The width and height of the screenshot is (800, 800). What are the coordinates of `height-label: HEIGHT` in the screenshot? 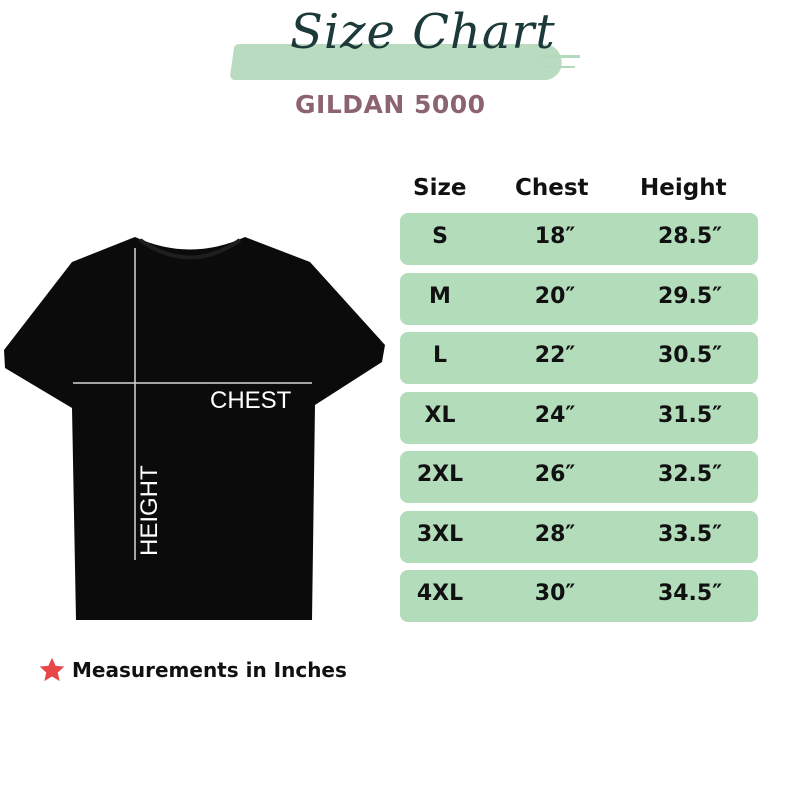 It's located at (149, 510).